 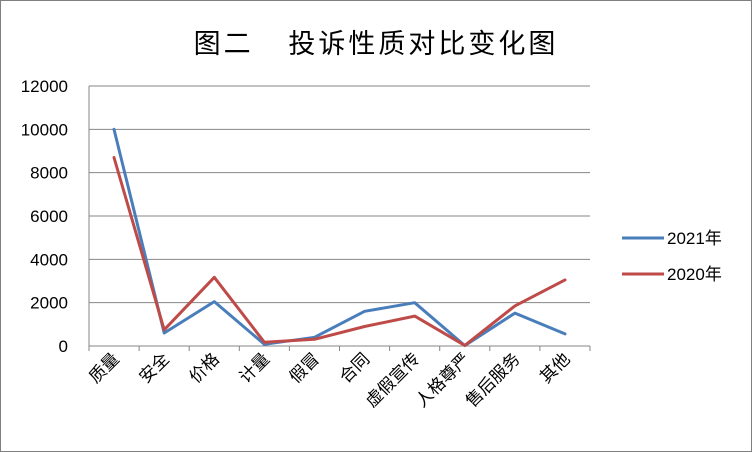 I want to click on x-category-label: 假冒, so click(x=305, y=368).